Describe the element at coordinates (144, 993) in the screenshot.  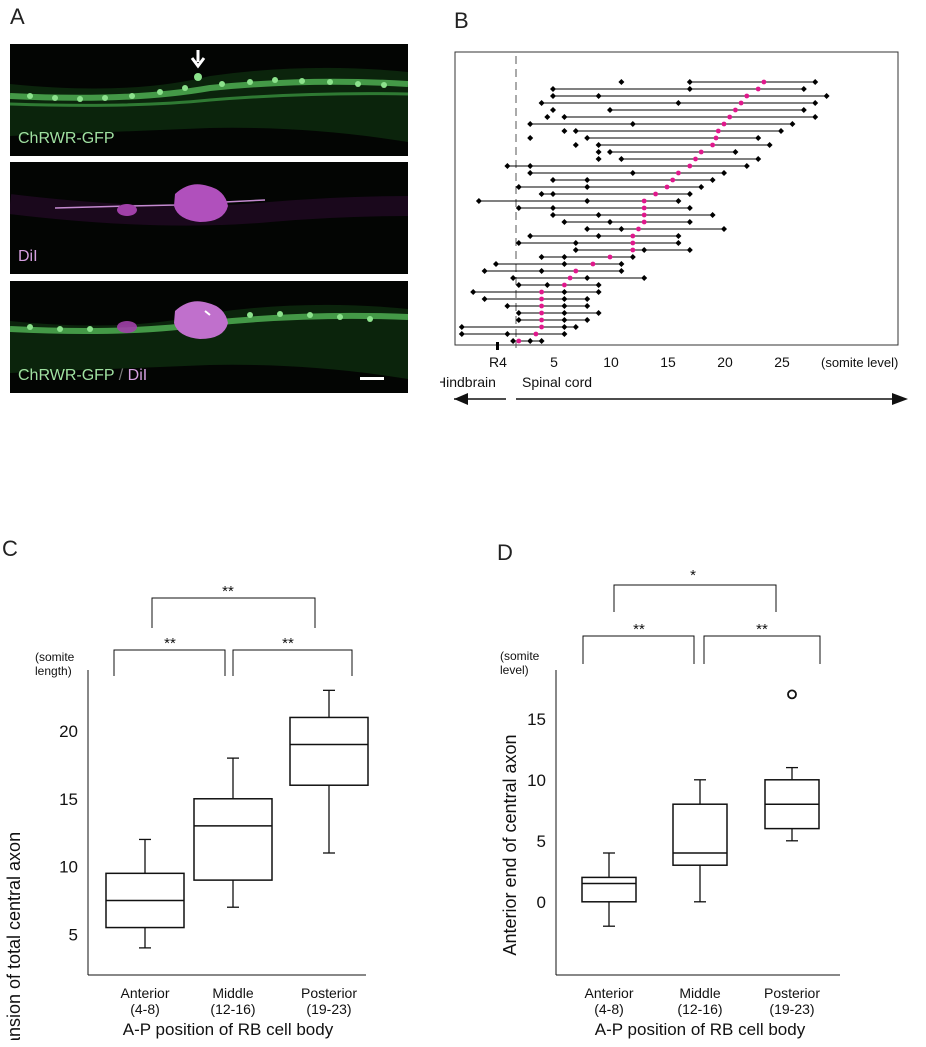
I see `c-category-name: Anterior` at that location.